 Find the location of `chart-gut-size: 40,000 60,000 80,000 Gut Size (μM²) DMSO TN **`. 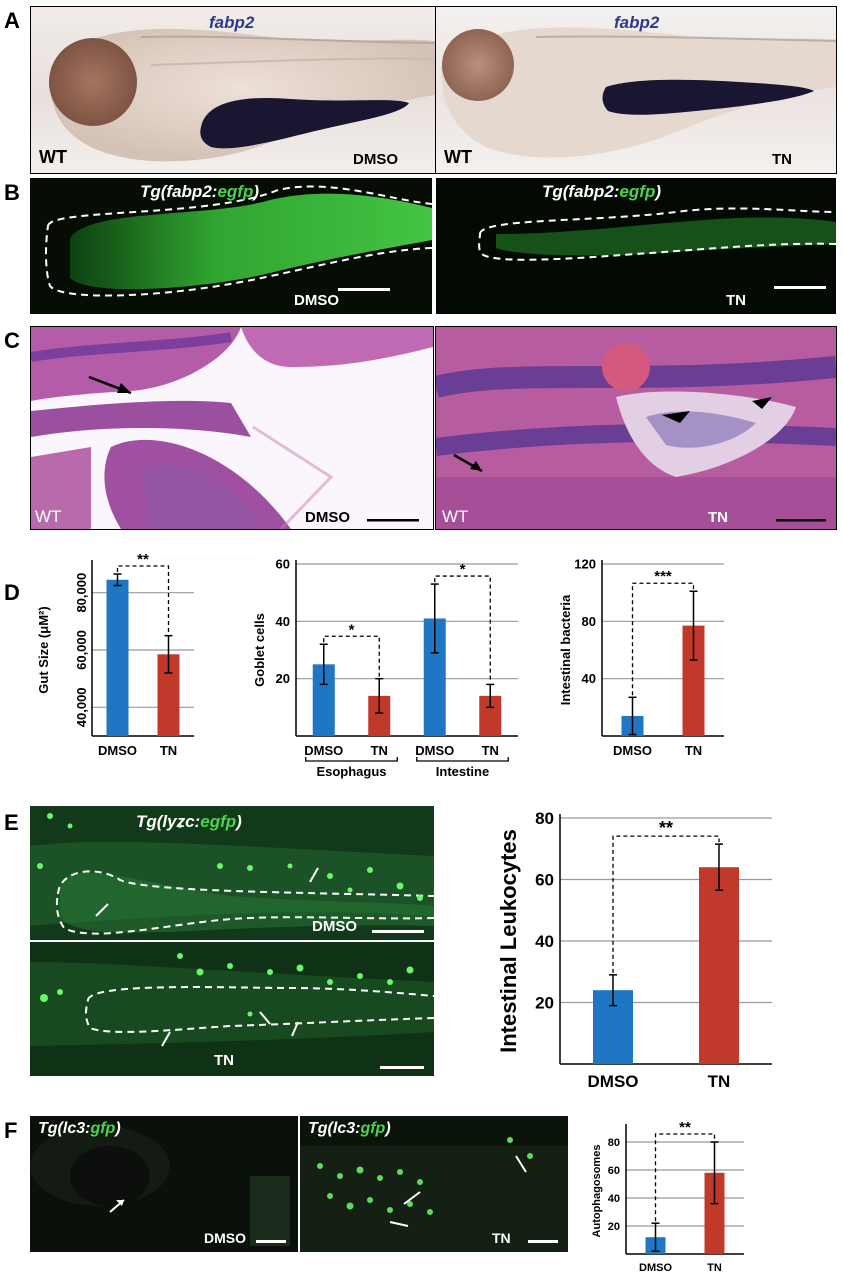

chart-gut-size: 40,000 60,000 80,000 Gut Size (μM²) DMSO TN ** is located at coordinates (115, 654).